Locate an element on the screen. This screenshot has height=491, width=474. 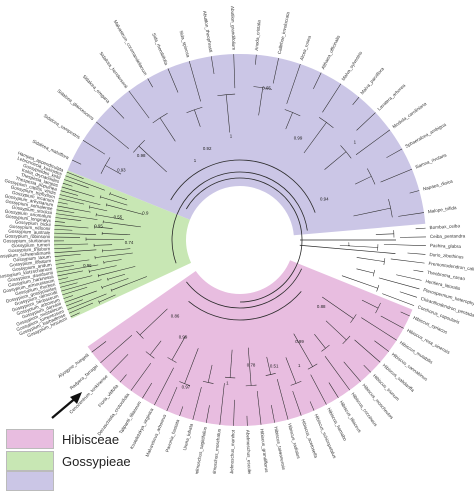
tip-label: Malva_parviflora is located at coordinates (372, 80).